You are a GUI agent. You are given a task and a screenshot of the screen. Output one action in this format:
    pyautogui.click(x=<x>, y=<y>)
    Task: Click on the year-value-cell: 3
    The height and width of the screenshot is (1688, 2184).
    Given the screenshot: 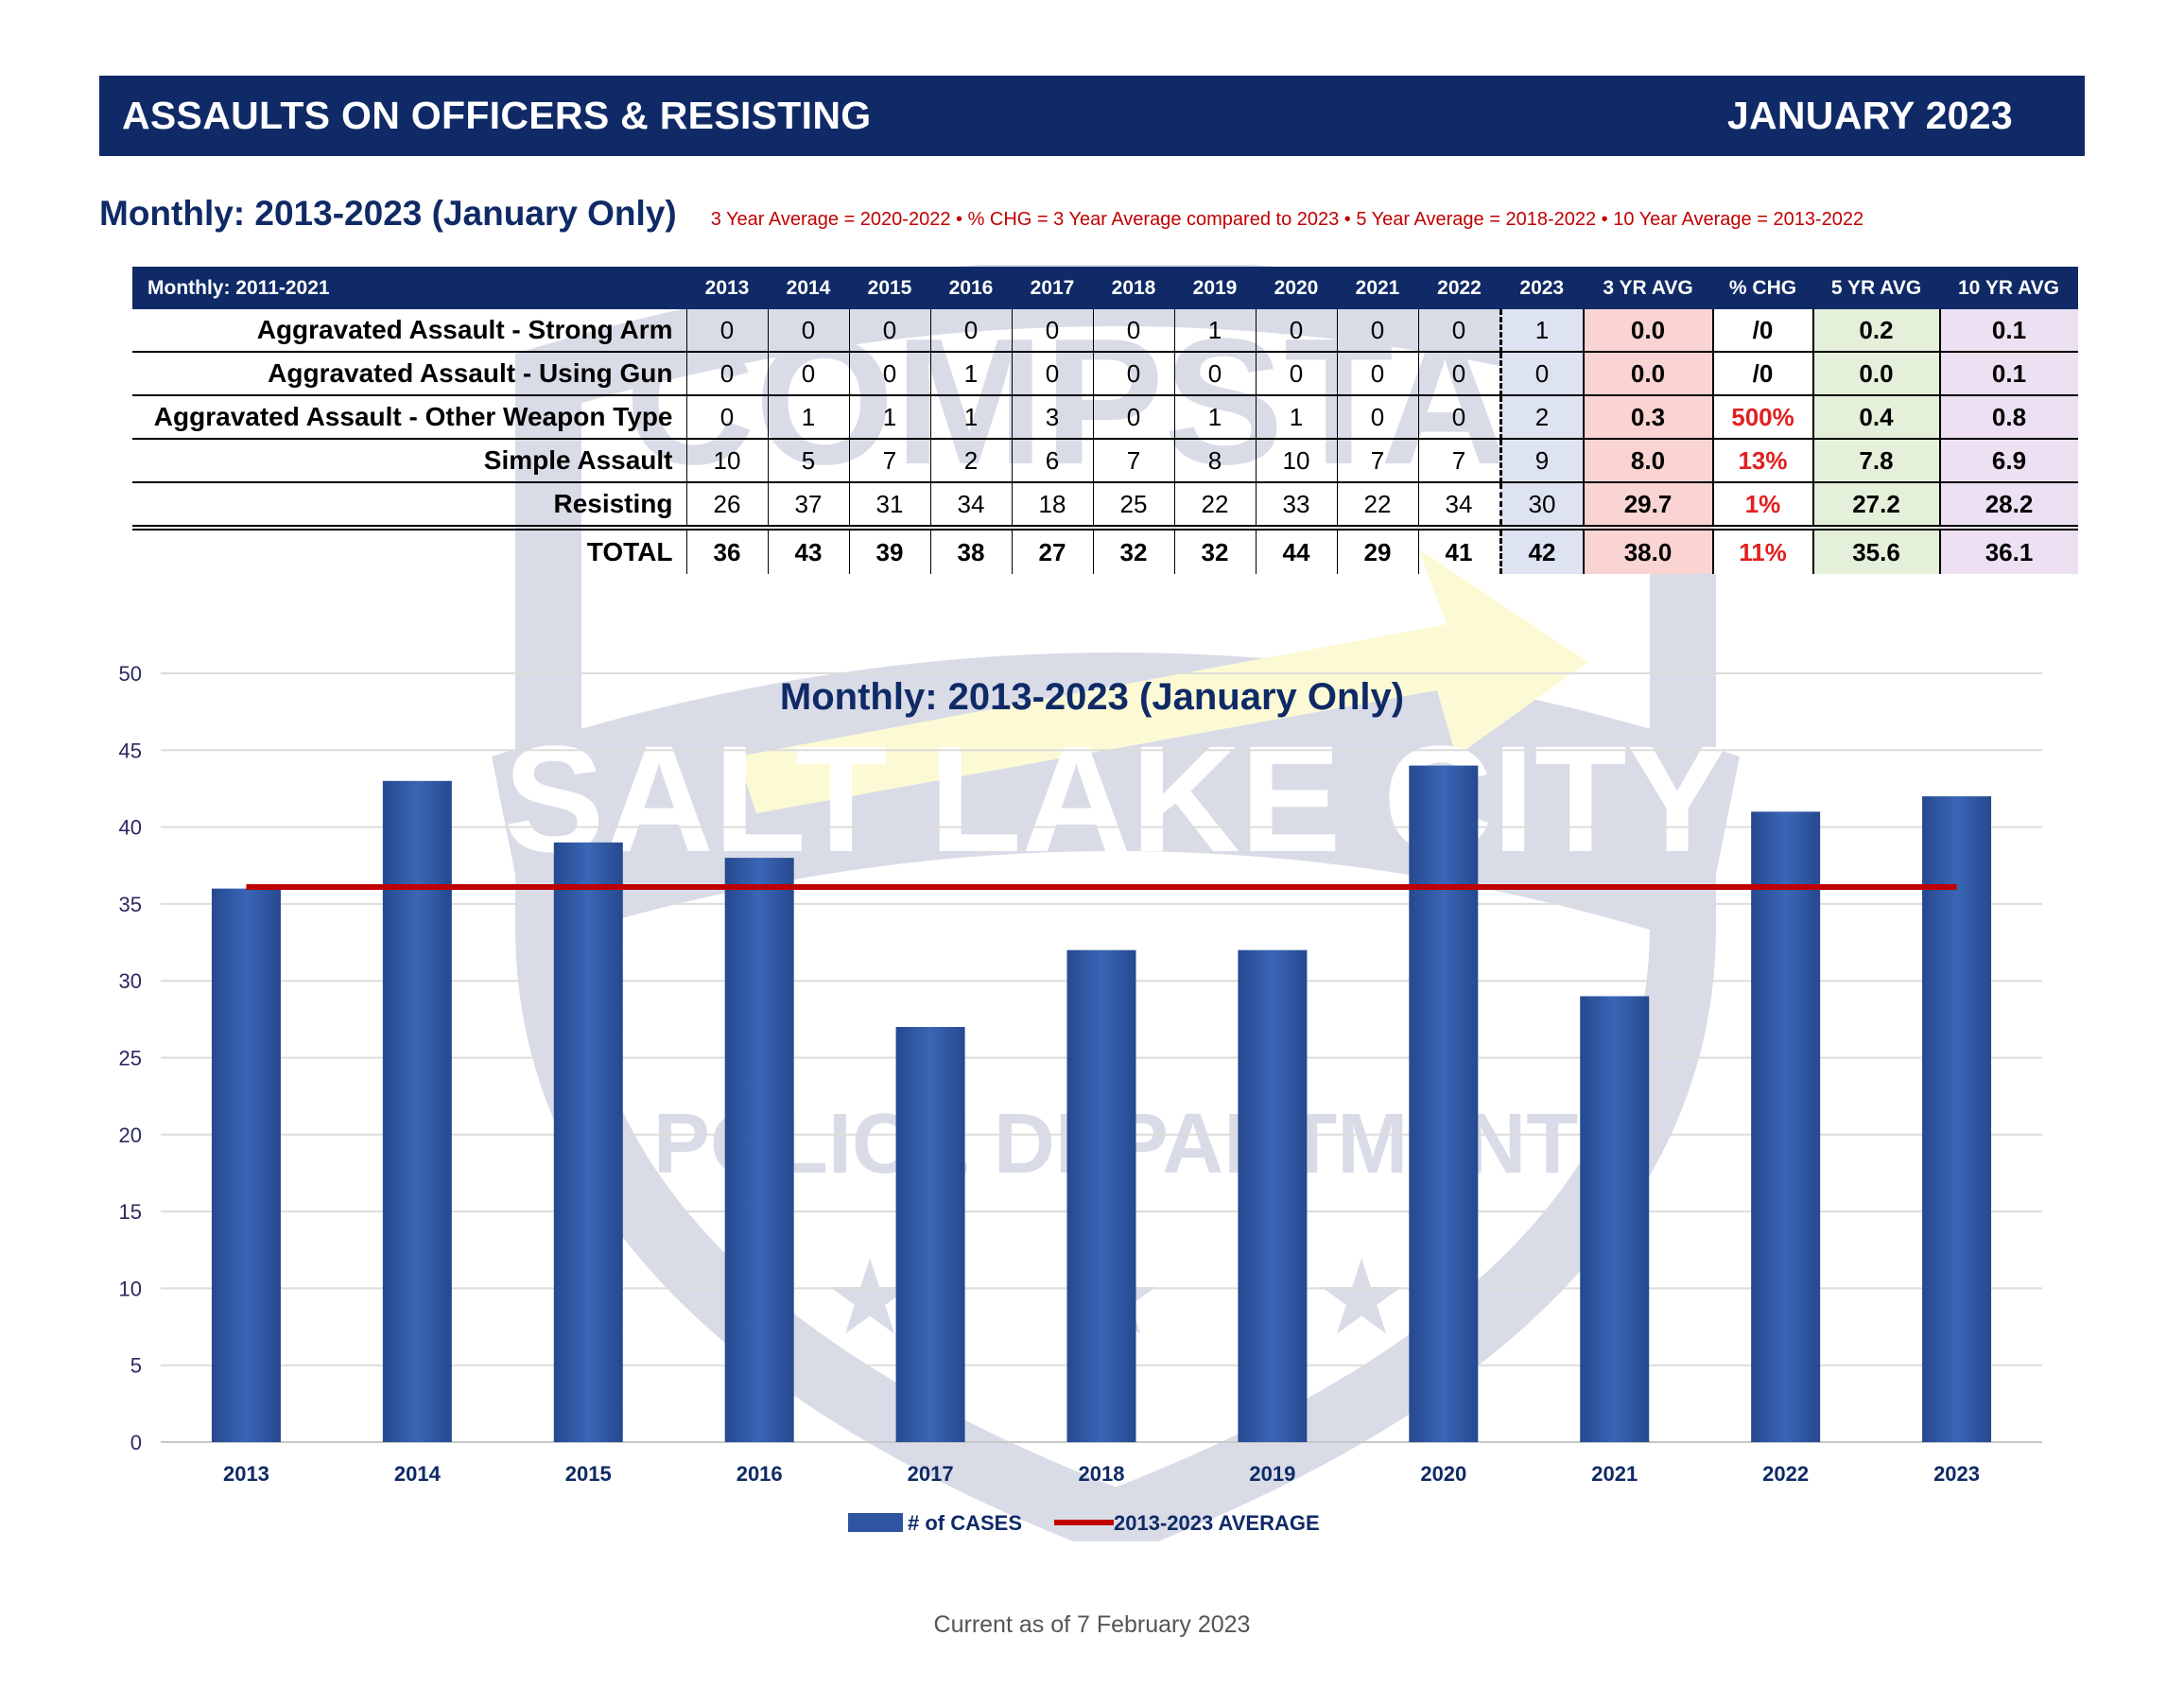 What is the action you would take?
    pyautogui.click(x=1052, y=417)
    